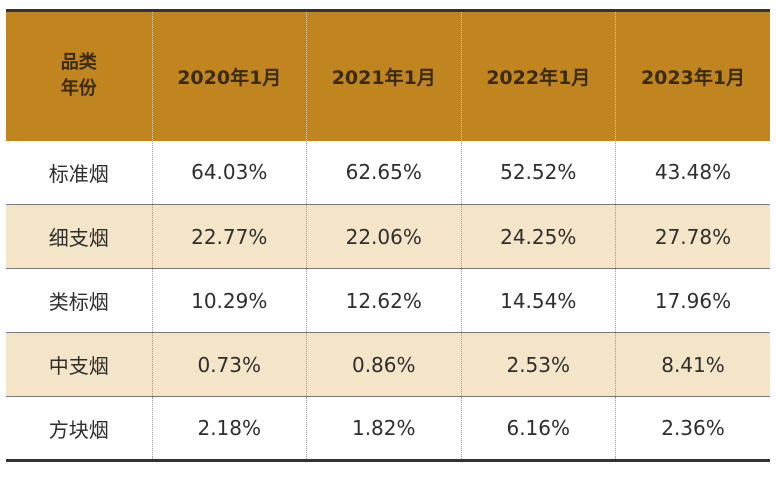 The image size is (776, 478). Describe the element at coordinates (383, 172) in the screenshot. I see `data-cell: 62.65%` at that location.